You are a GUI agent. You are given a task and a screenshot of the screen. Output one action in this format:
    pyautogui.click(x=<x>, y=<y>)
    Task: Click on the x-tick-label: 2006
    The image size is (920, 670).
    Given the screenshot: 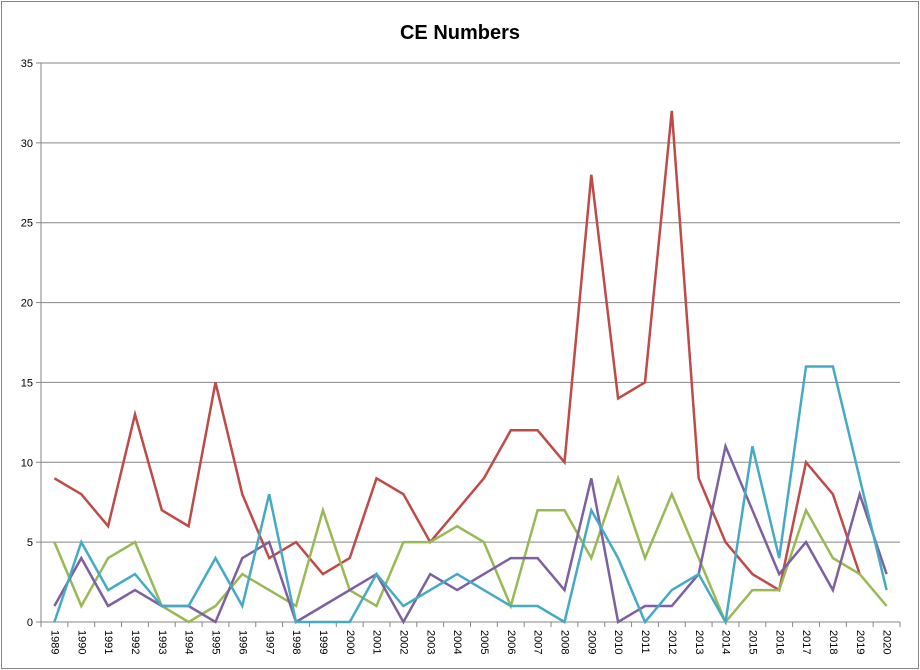 What is the action you would take?
    pyautogui.click(x=511, y=642)
    